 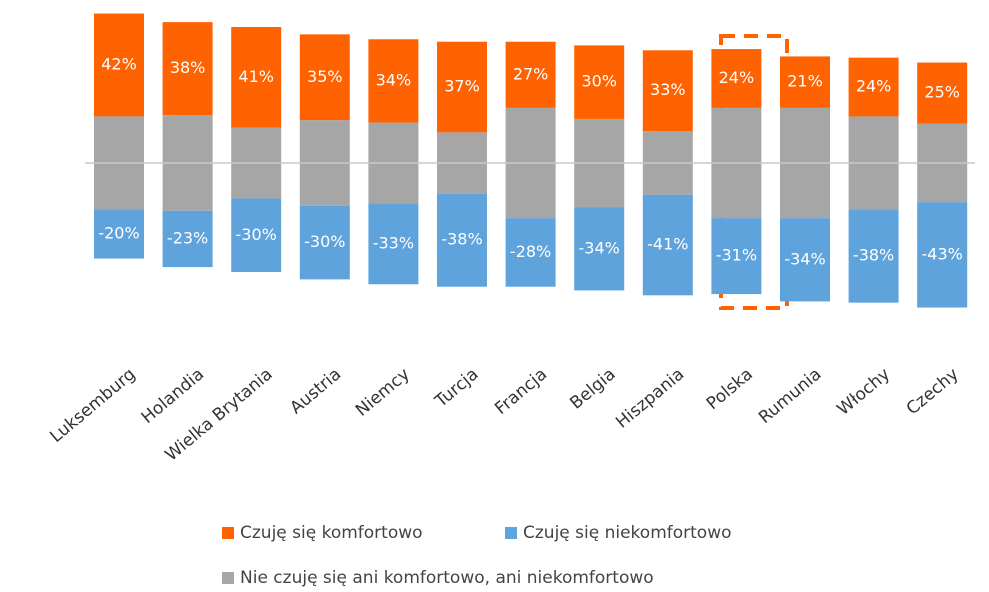 I want to click on data-label: 21%, so click(x=805, y=81).